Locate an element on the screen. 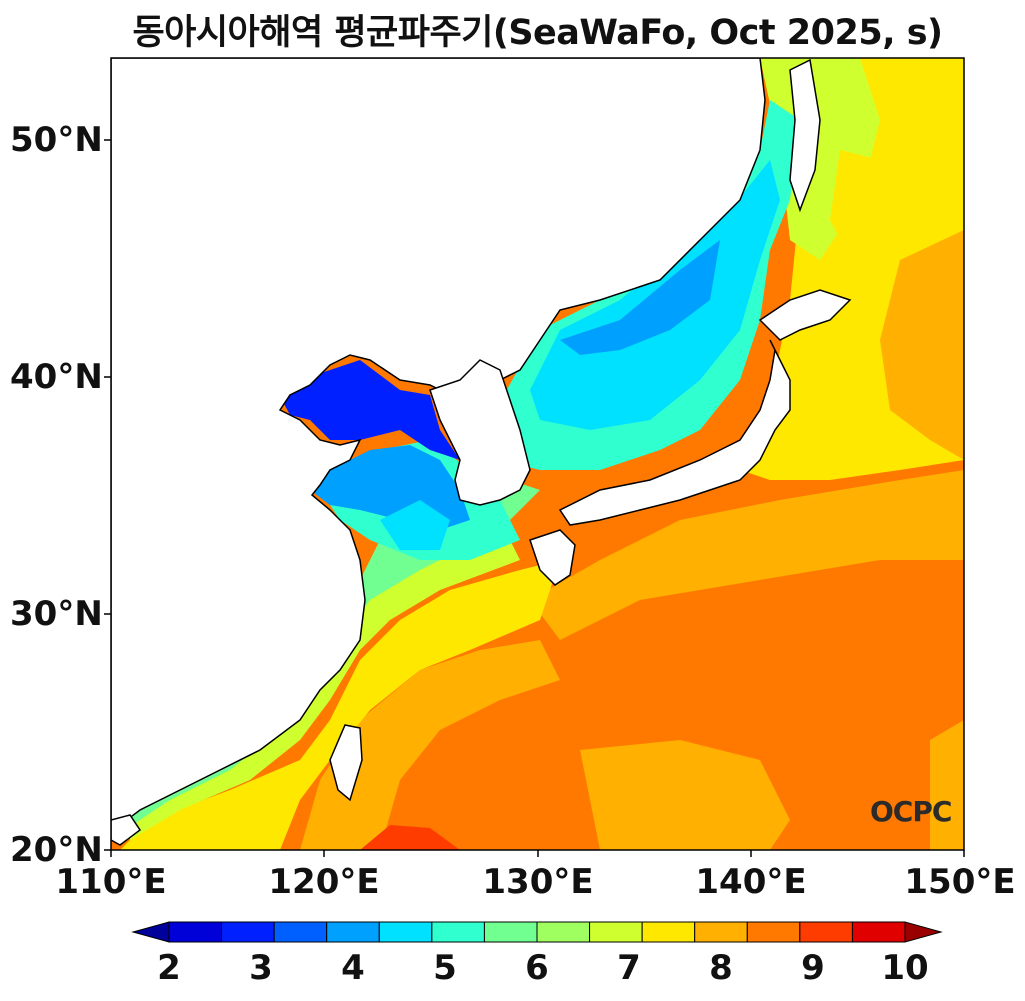 This screenshot has height=1001, width=1025. colorbar-label-9: 9 is located at coordinates (813, 968).